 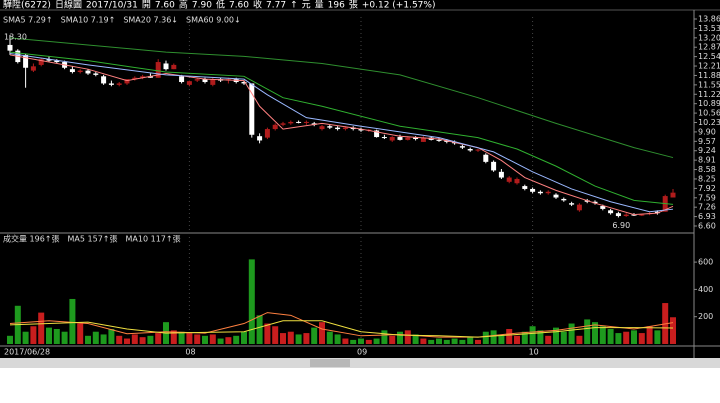 I want to click on header-text: 日線圖, so click(x=68, y=5).